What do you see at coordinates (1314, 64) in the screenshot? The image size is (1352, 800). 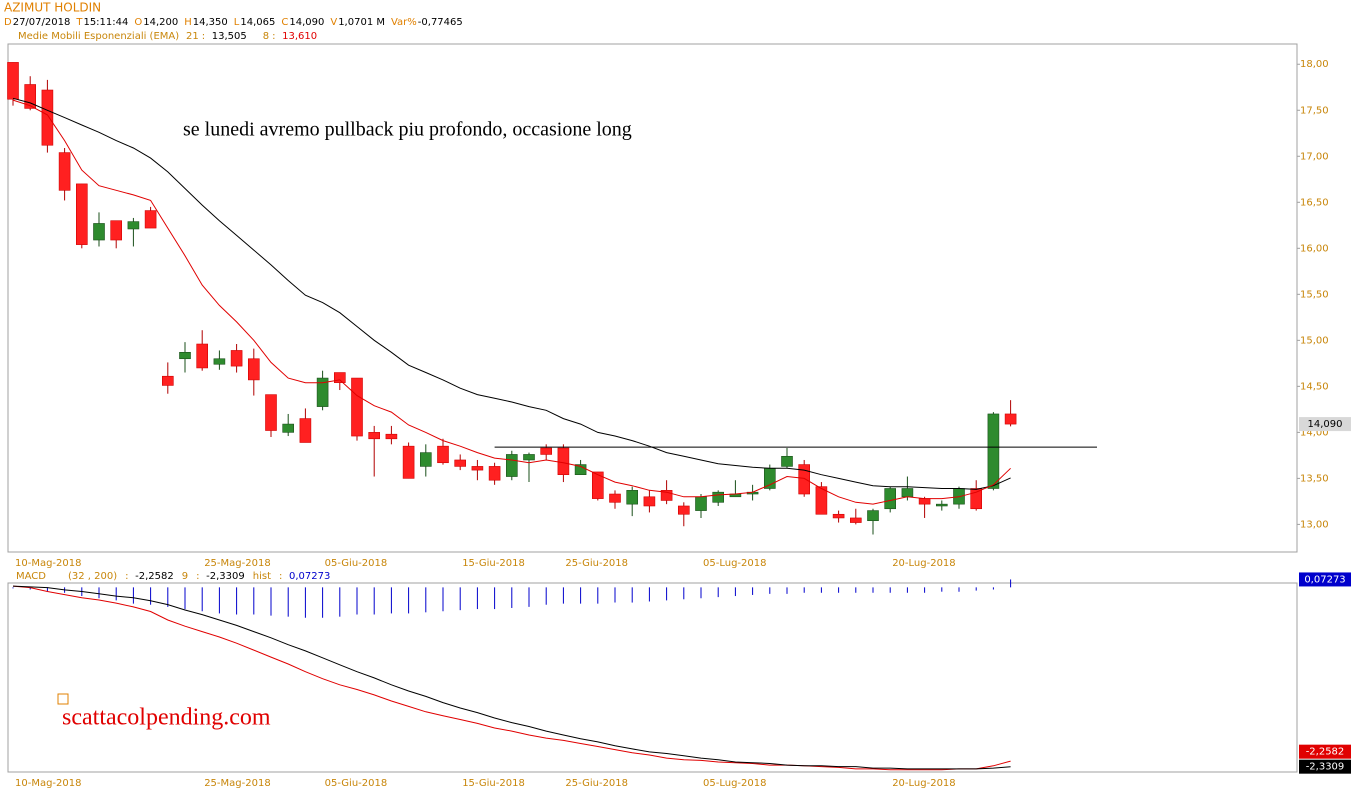 I see `y-tick-label: 18,00` at bounding box center [1314, 64].